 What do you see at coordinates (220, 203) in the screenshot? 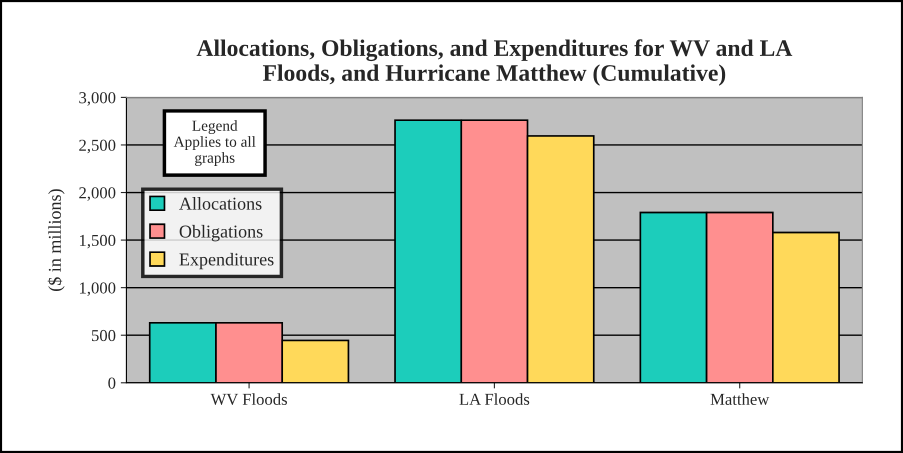
I see `legend-label: Allocations` at bounding box center [220, 203].